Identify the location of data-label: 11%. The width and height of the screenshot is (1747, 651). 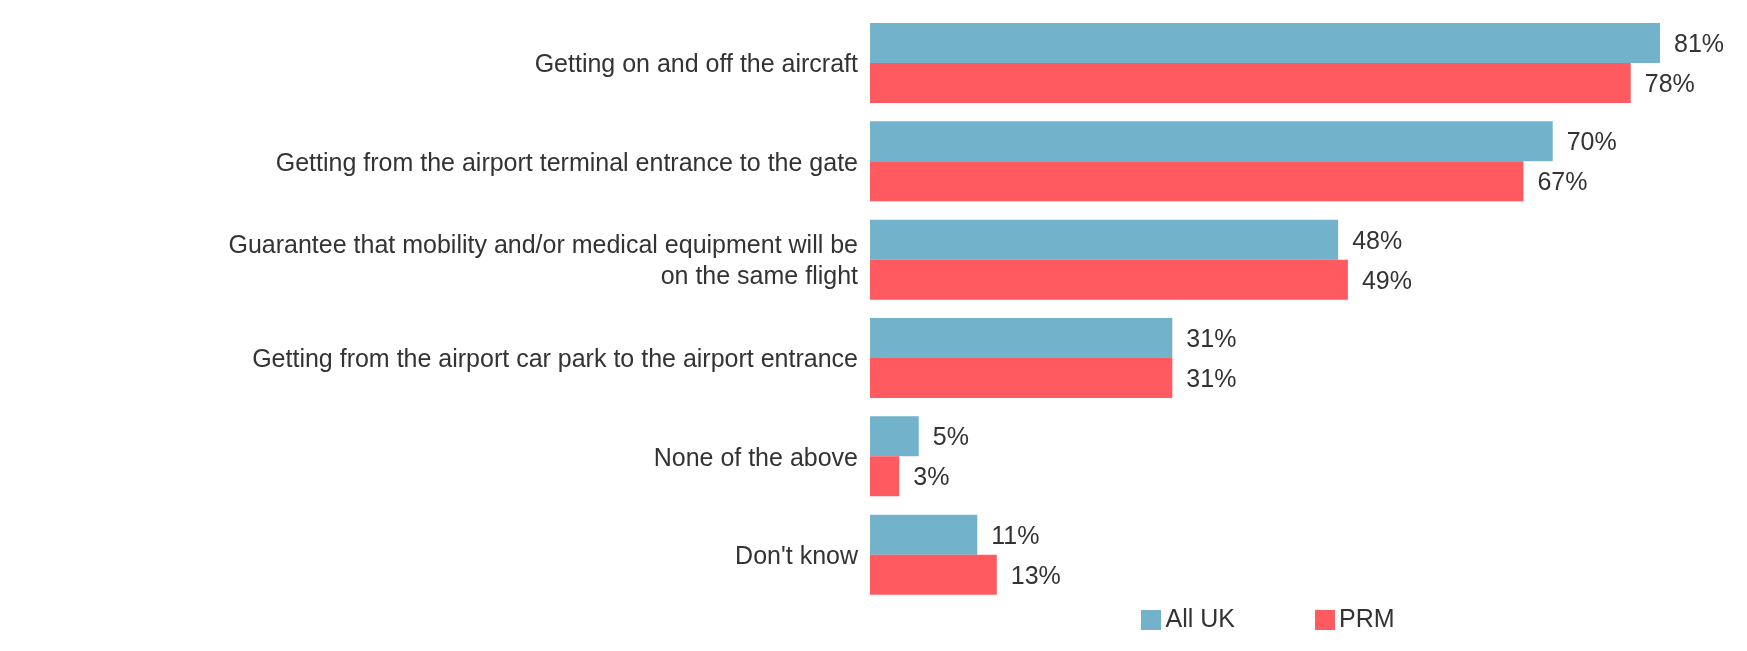
(1015, 534).